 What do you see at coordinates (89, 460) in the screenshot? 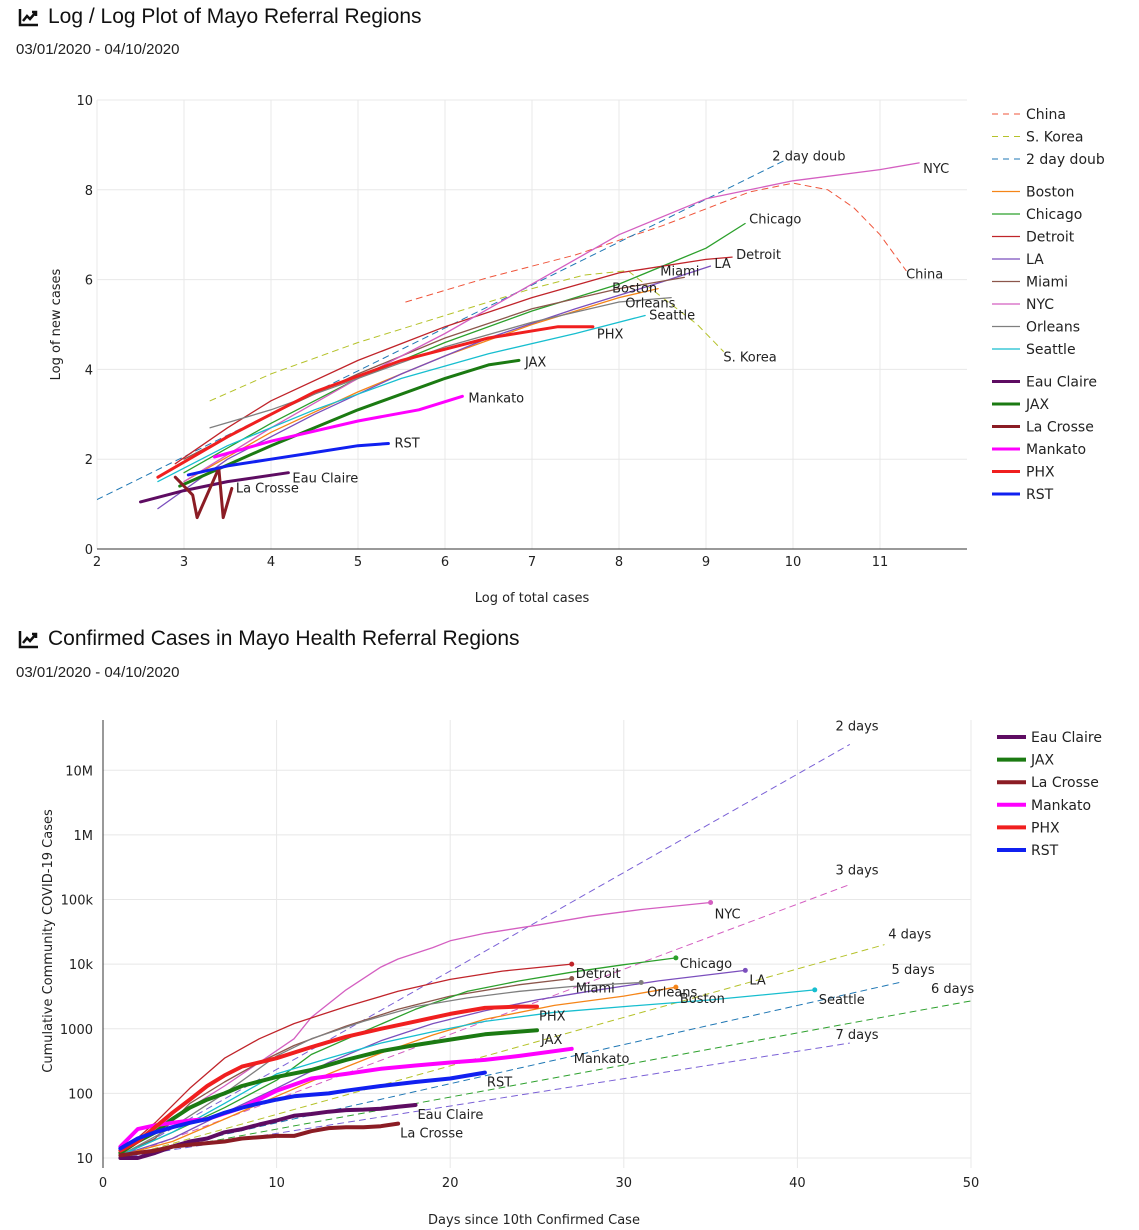
I see `y-tick-label: 2` at bounding box center [89, 460].